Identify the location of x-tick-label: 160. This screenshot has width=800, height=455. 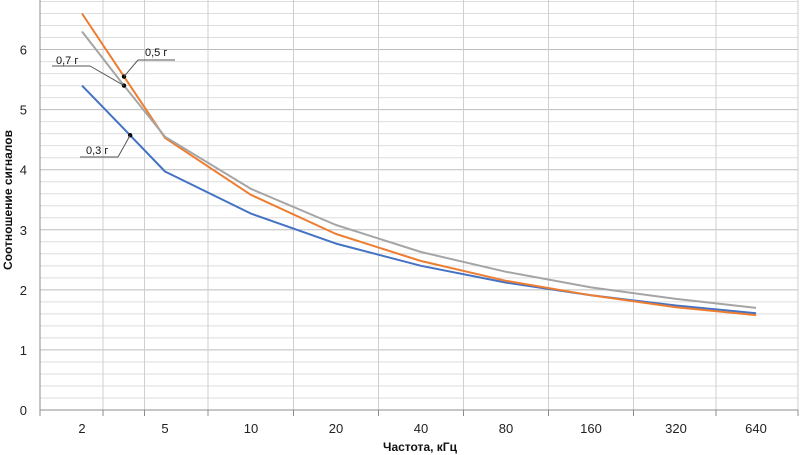
(591, 428).